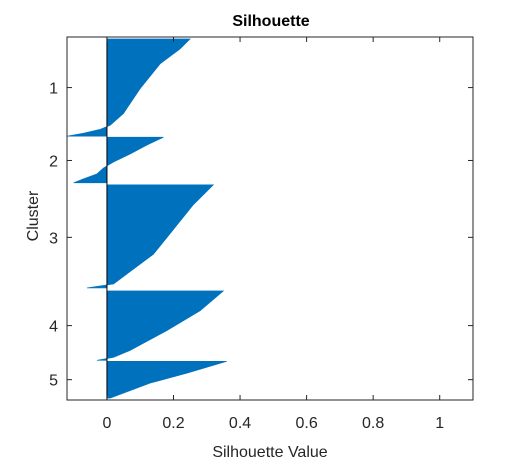 The height and width of the screenshot is (461, 523). I want to click on y-axis-label: Cluster, so click(33, 215).